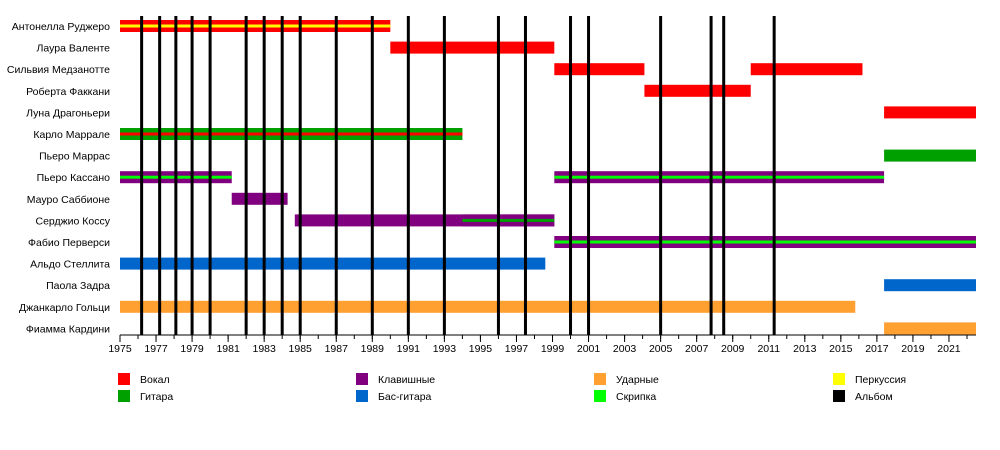 The height and width of the screenshot is (450, 1000). I want to click on x-tick-label: 1991, so click(409, 349).